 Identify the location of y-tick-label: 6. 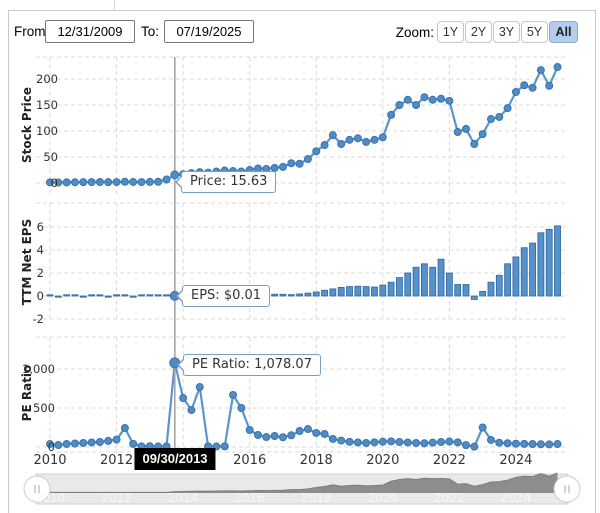
(40, 227).